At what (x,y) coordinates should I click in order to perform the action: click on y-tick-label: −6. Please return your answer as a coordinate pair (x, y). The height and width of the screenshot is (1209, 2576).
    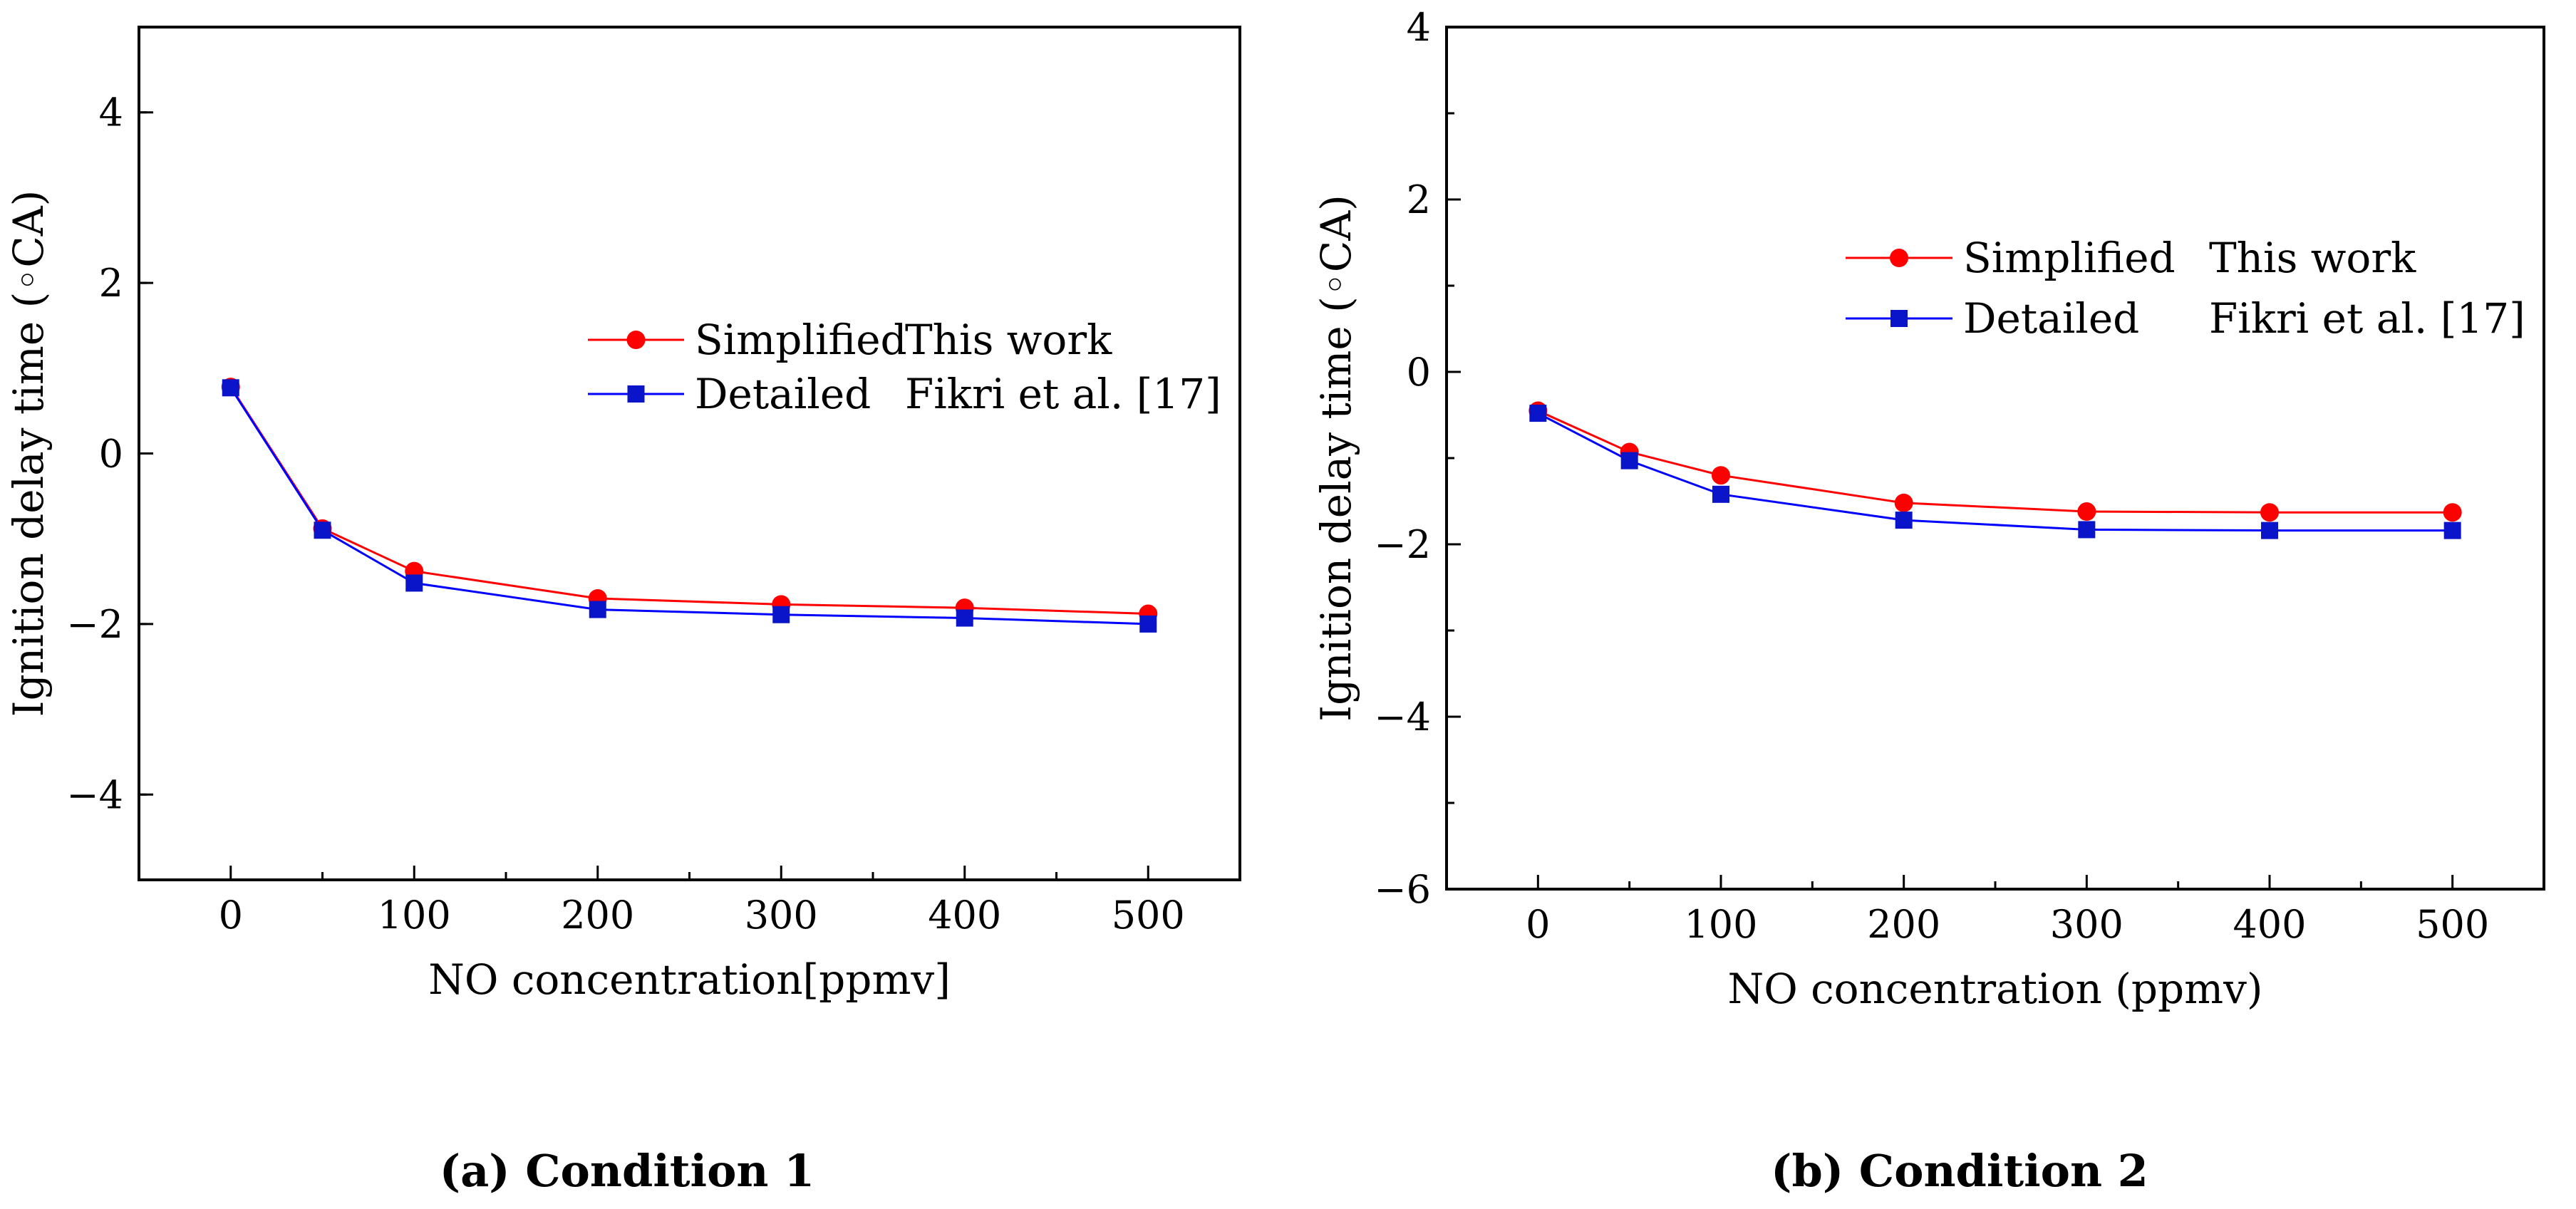
    Looking at the image, I should click on (1403, 889).